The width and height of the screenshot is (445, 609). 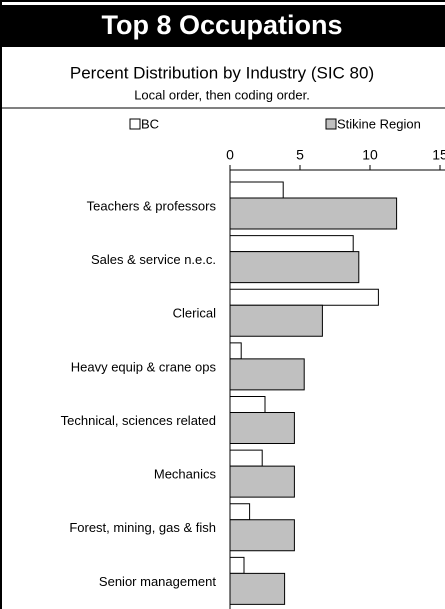 I want to click on x-tick-label: 15, so click(x=438, y=155).